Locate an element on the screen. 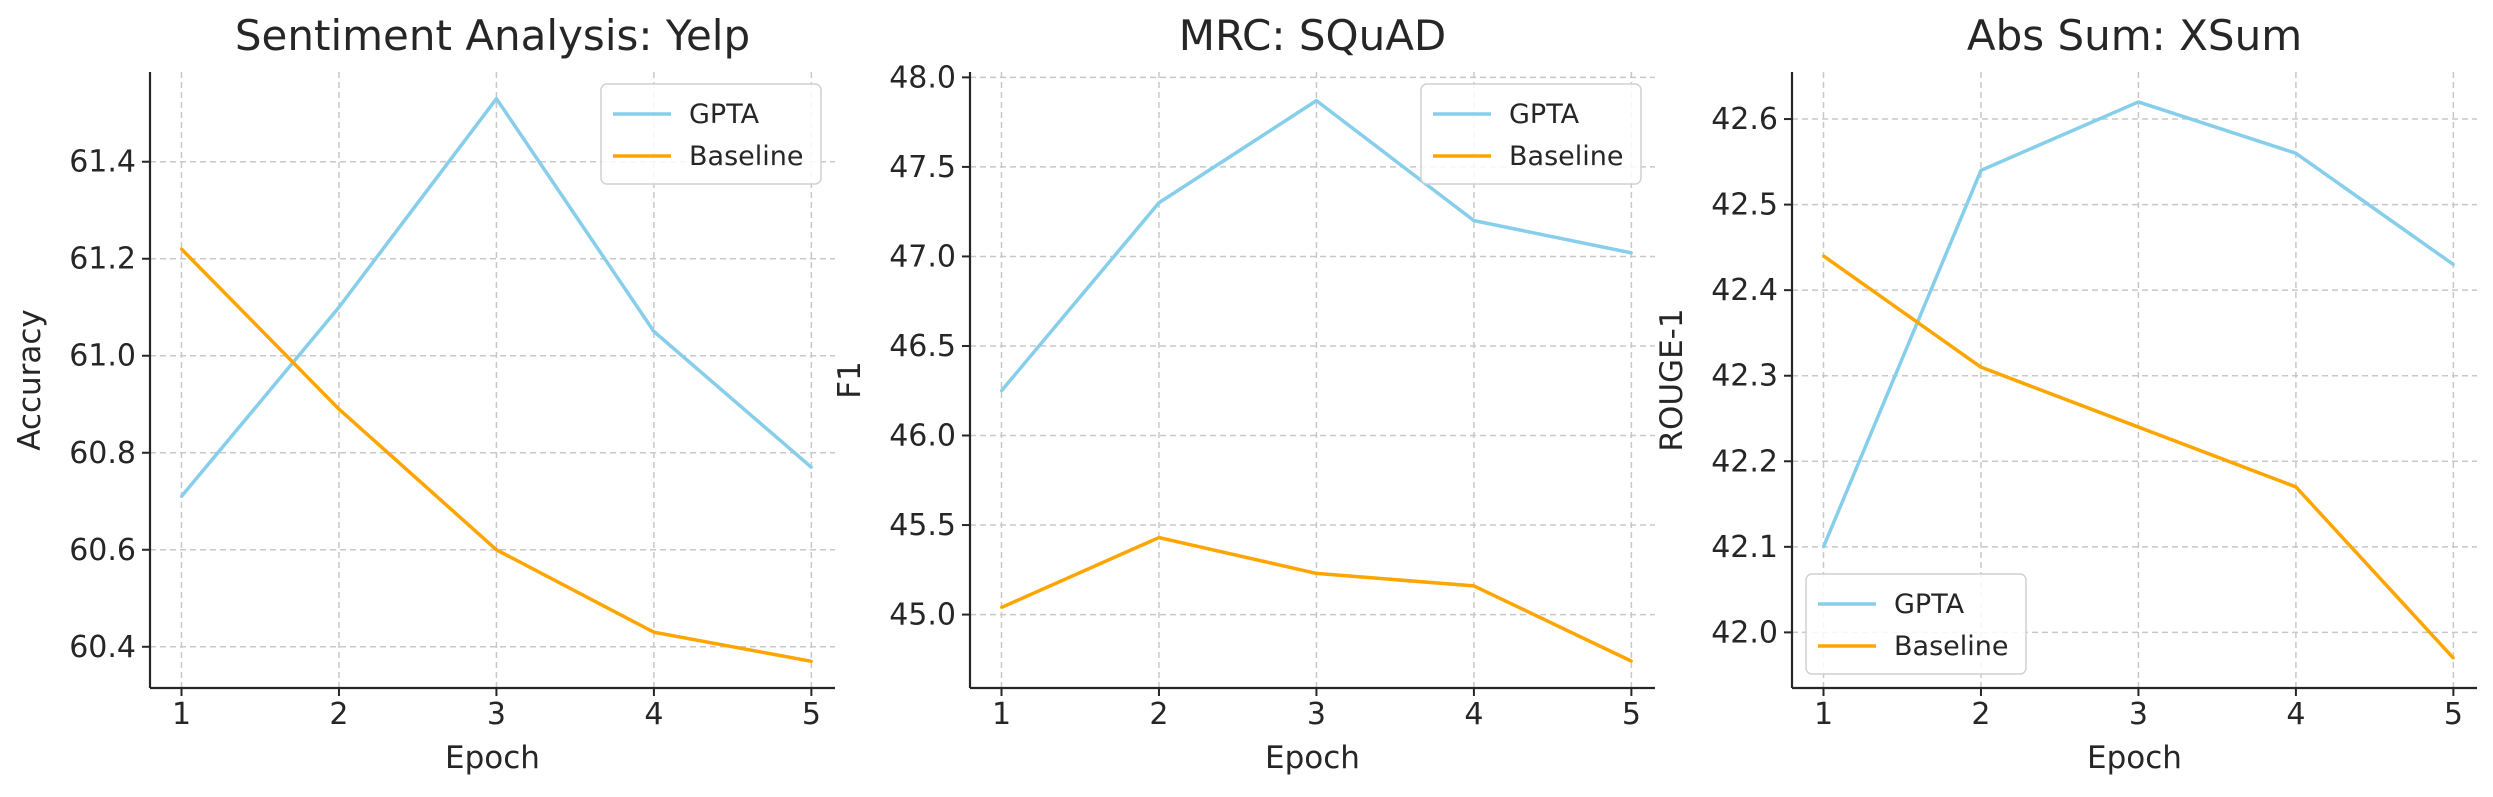 Image resolution: width=2493 pixels, height=797 pixels. y-tick-label: 60.4 is located at coordinates (102, 647).